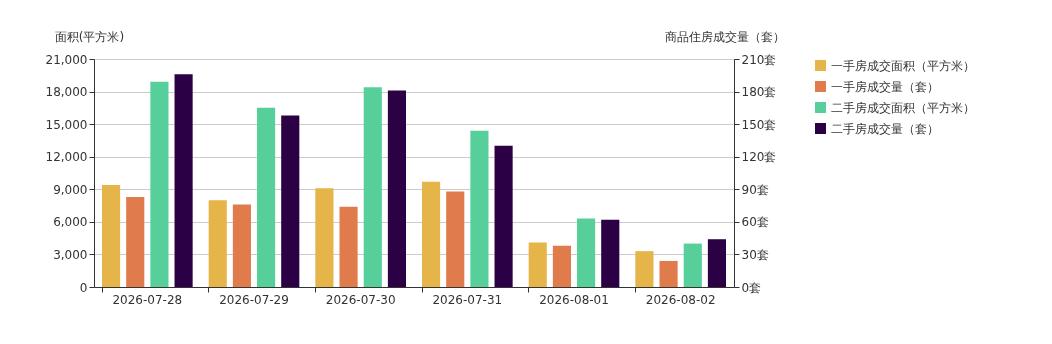 This screenshot has height=344, width=1052. Describe the element at coordinates (751, 287) in the screenshot. I see `y2-tick-label: 0套` at that location.